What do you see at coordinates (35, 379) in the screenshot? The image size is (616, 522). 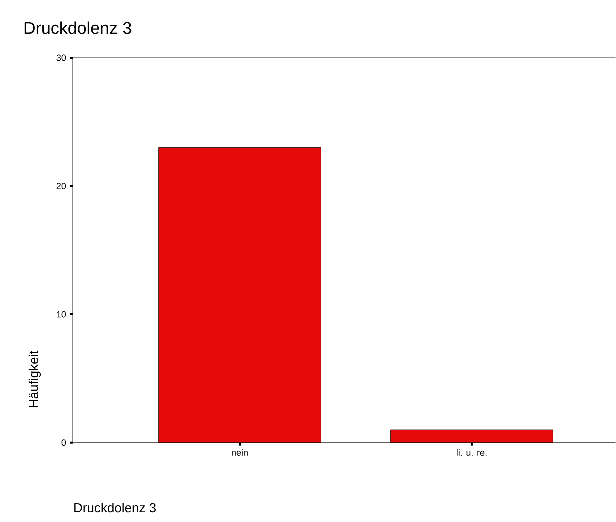 I see `y-axis-title: Häufigkeit` at bounding box center [35, 379].